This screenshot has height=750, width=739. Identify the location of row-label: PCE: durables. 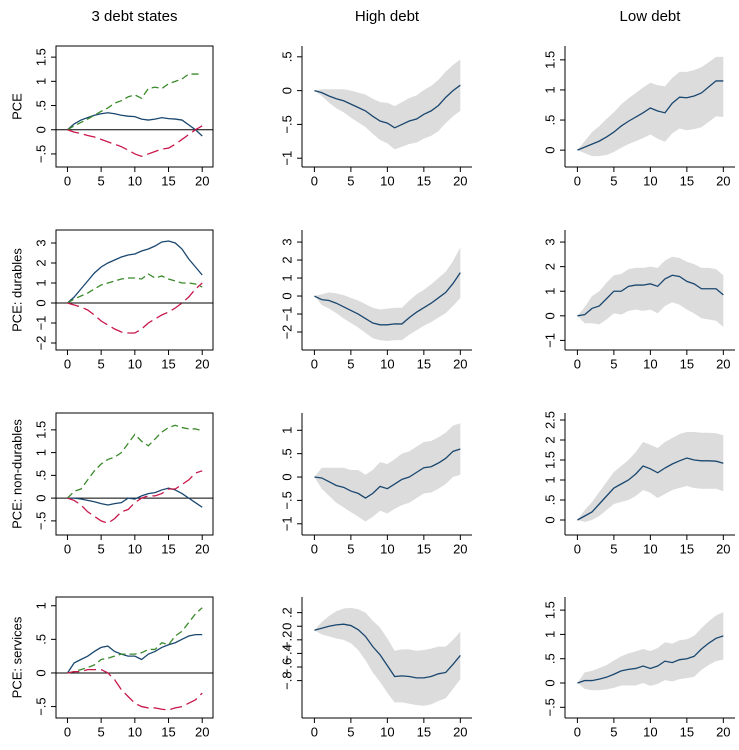
(16, 290).